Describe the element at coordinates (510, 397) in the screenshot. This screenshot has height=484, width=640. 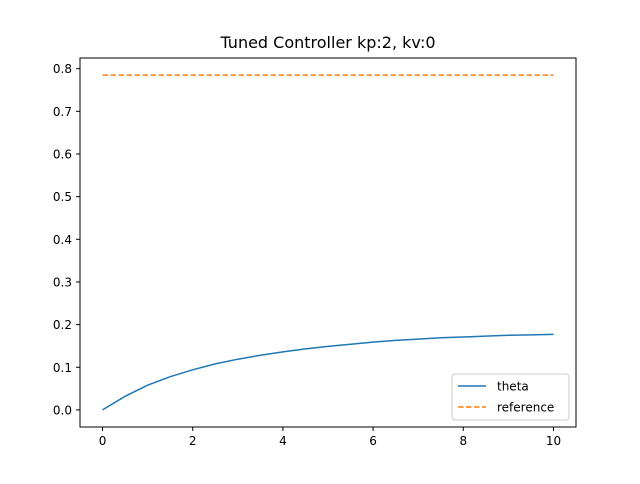
I see `legend: theta reference` at that location.